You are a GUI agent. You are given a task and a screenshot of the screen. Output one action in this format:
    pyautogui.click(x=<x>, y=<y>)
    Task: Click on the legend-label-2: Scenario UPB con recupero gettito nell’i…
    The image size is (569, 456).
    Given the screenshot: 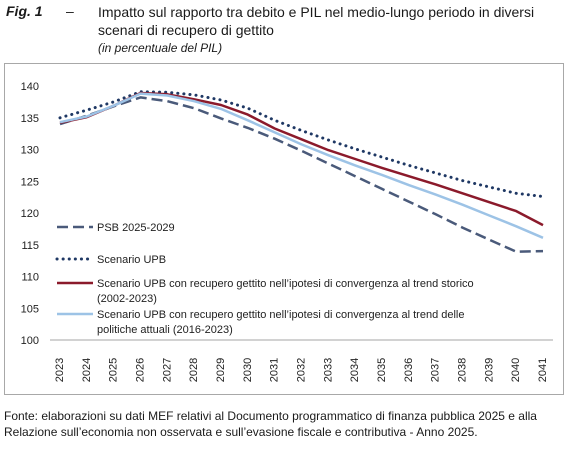 What is the action you would take?
    pyautogui.click(x=285, y=284)
    